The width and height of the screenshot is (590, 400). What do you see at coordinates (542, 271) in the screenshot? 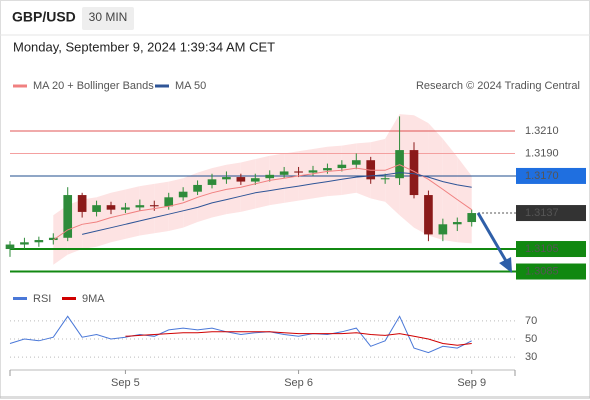
I see `level-label: 1.3085` at bounding box center [542, 271].